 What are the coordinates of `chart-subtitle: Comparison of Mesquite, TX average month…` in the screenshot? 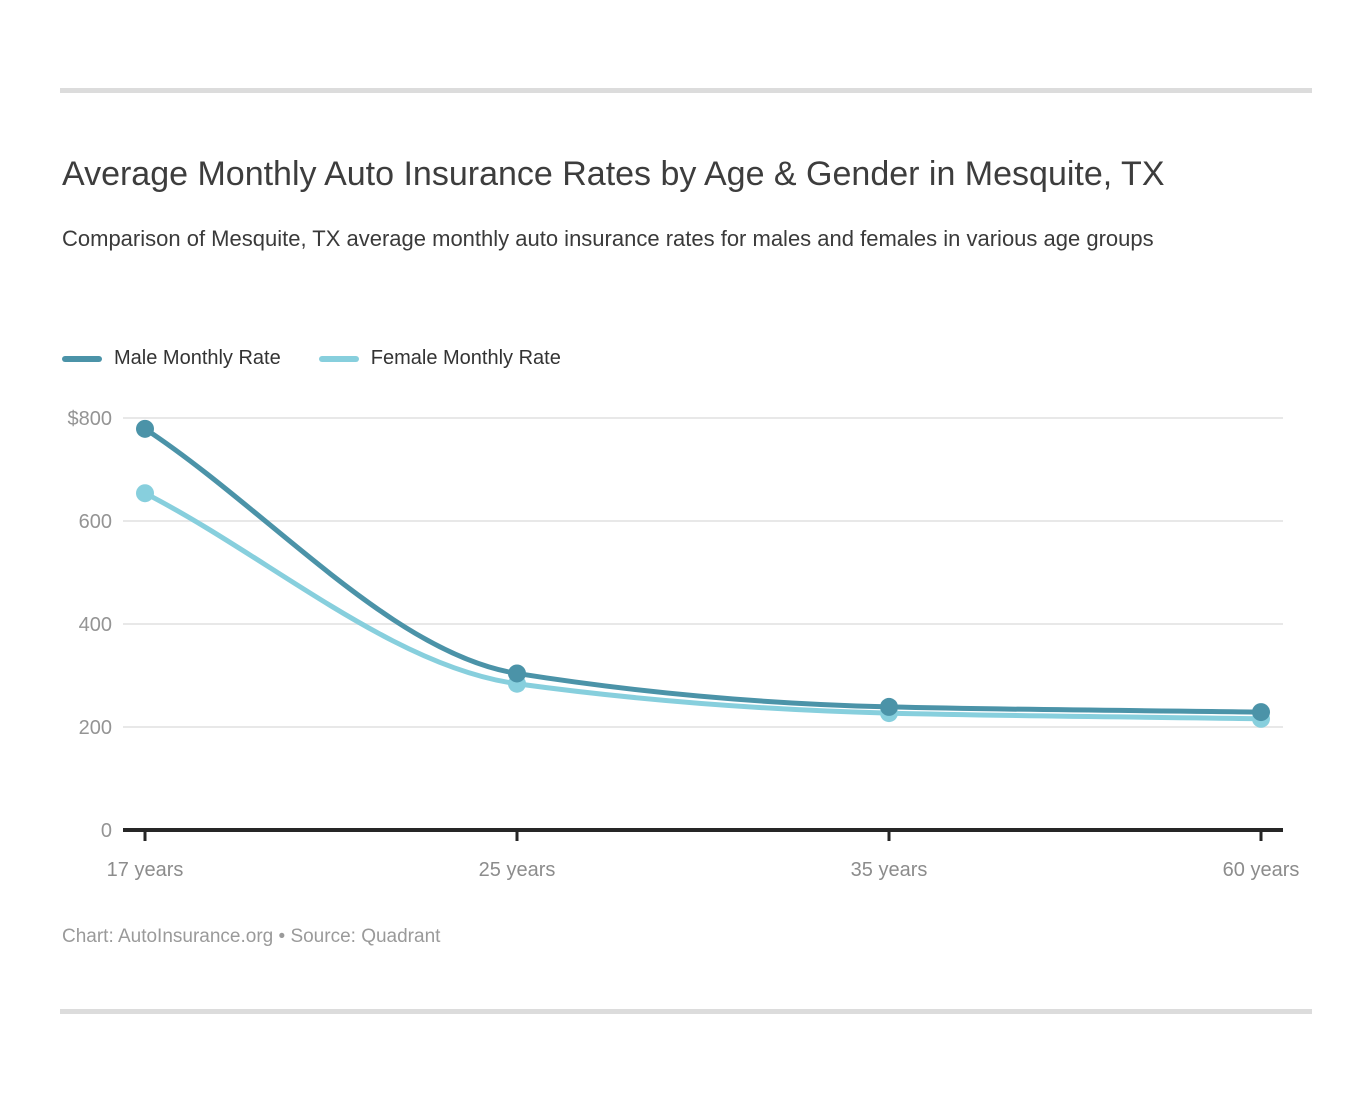 It's located at (608, 238).